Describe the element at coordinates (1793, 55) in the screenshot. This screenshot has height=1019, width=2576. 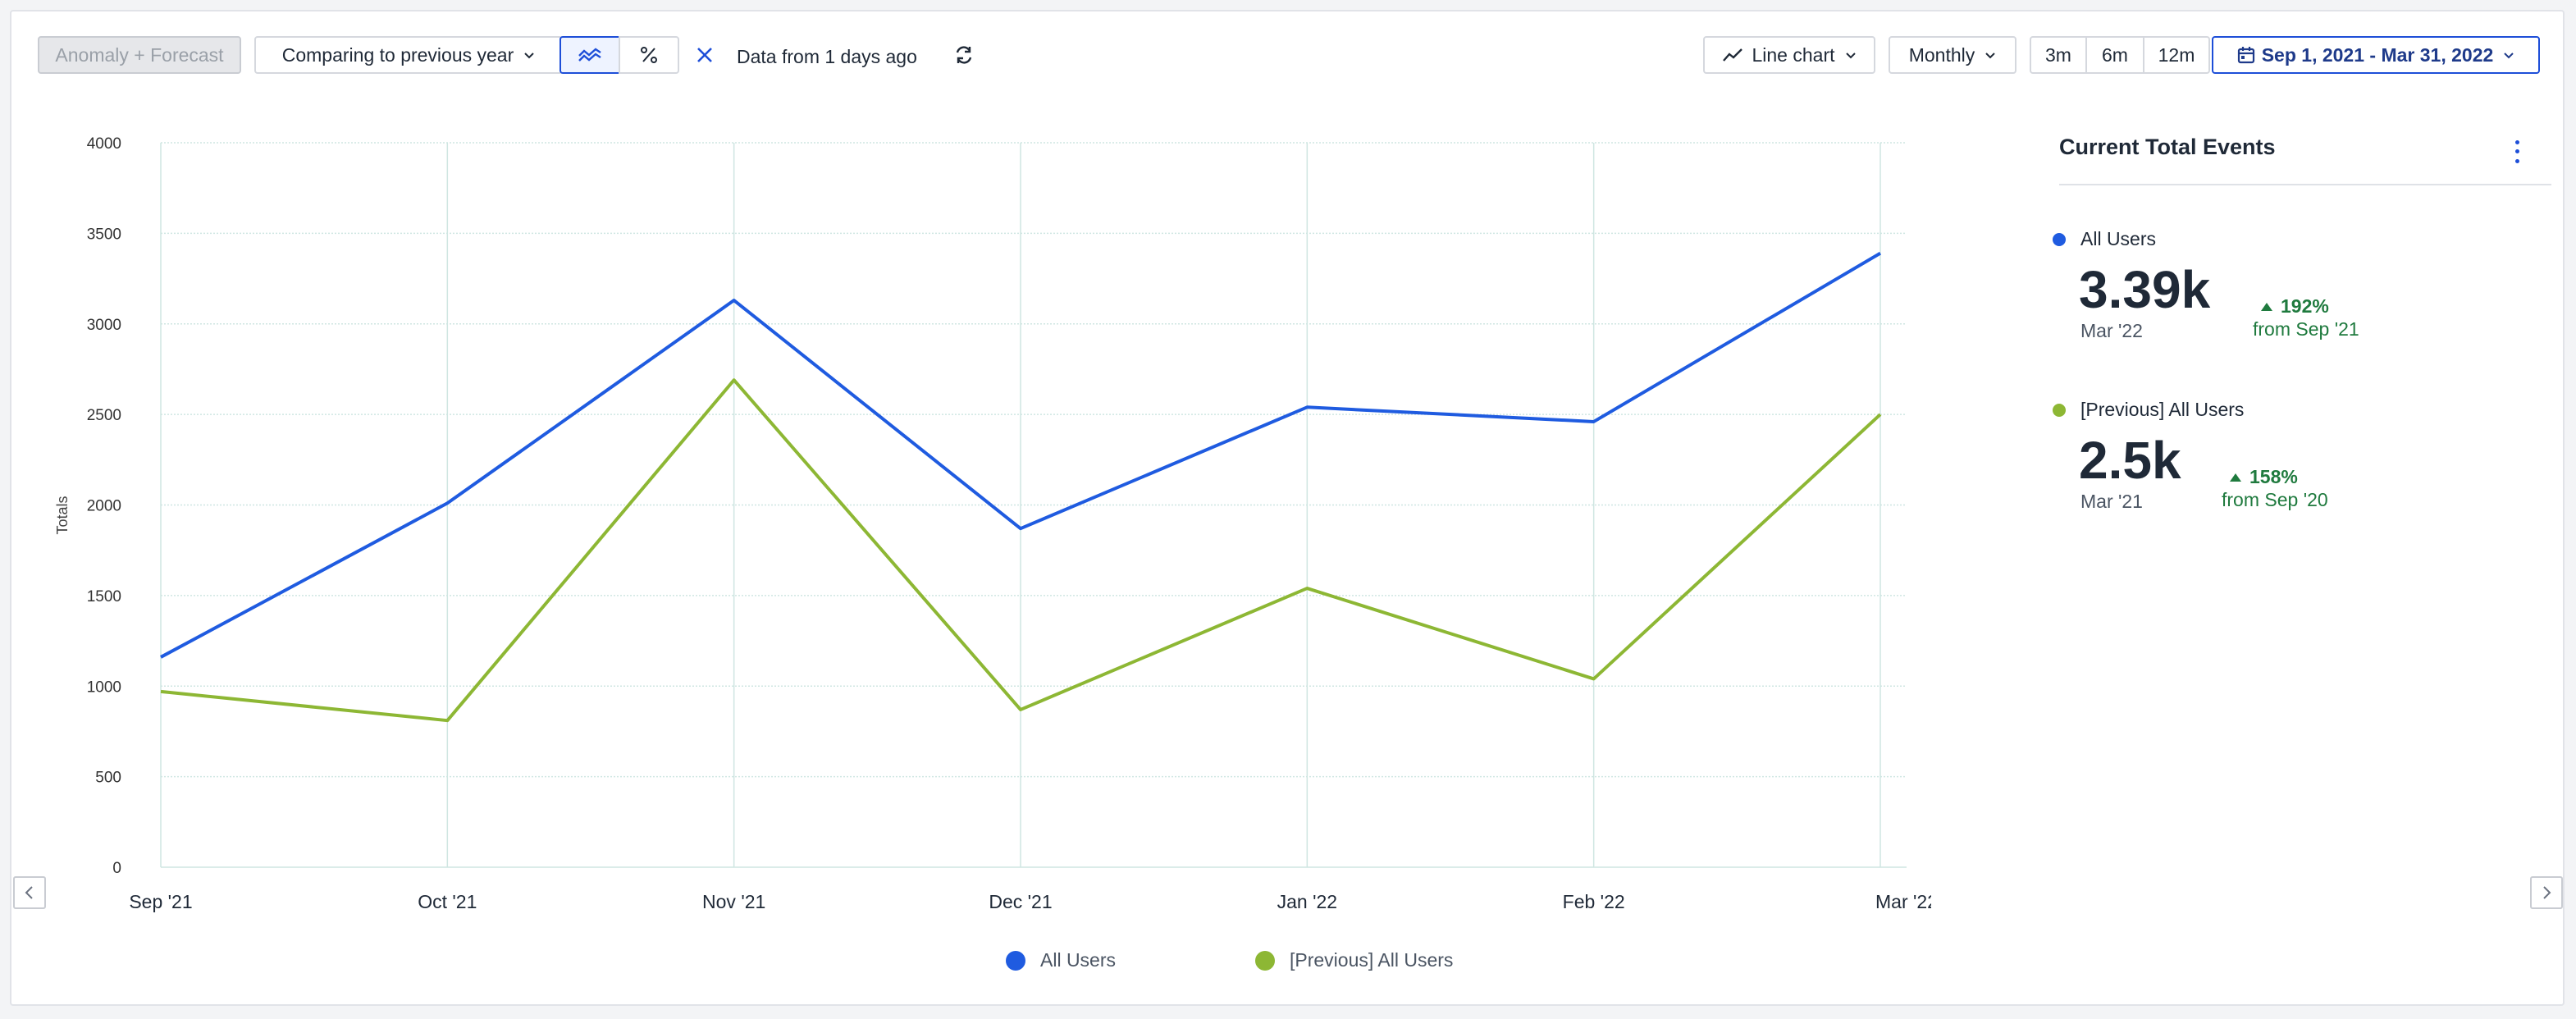
I see `chart-type-label: Line chart` at that location.